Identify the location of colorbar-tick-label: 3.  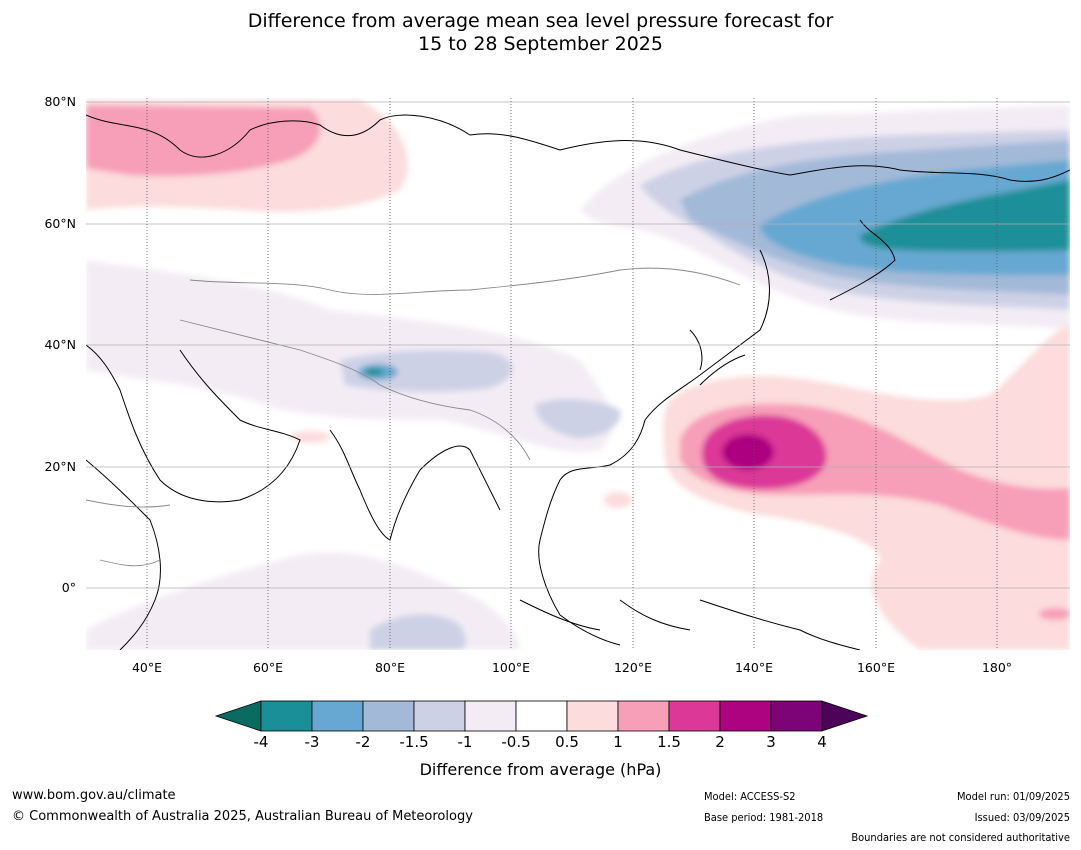
(771, 742).